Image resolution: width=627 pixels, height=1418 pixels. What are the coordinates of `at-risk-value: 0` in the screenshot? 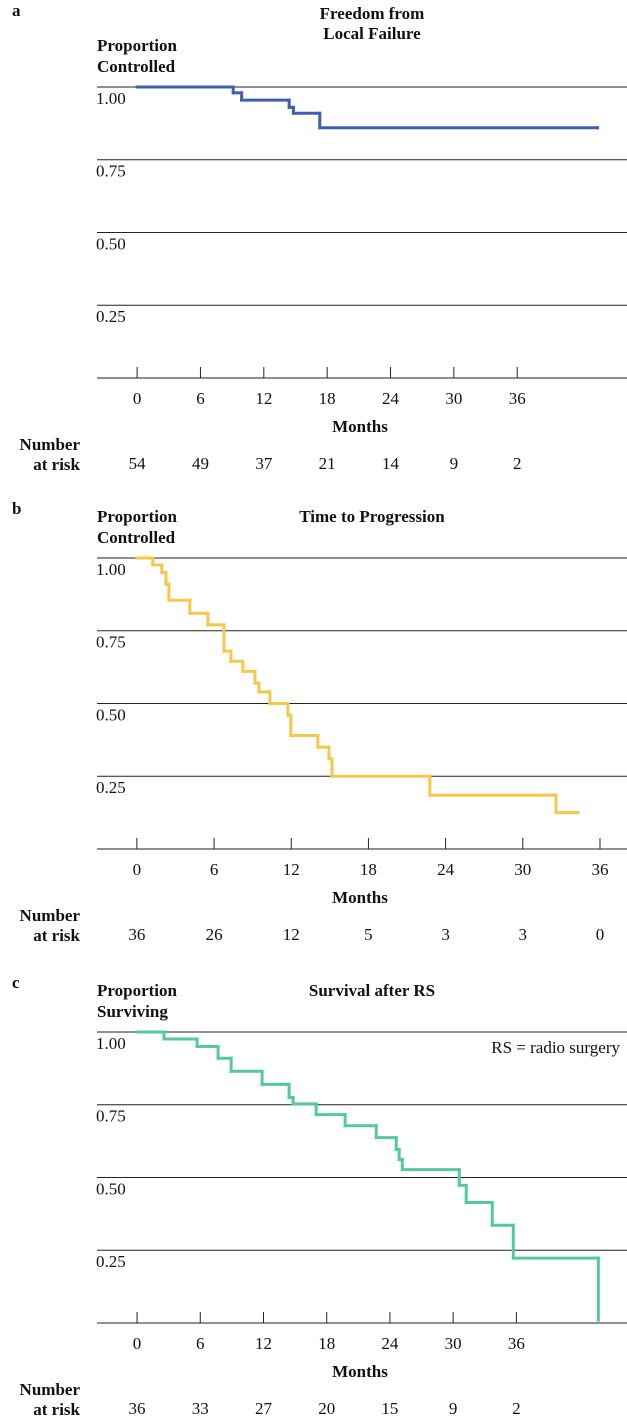 It's located at (600, 934).